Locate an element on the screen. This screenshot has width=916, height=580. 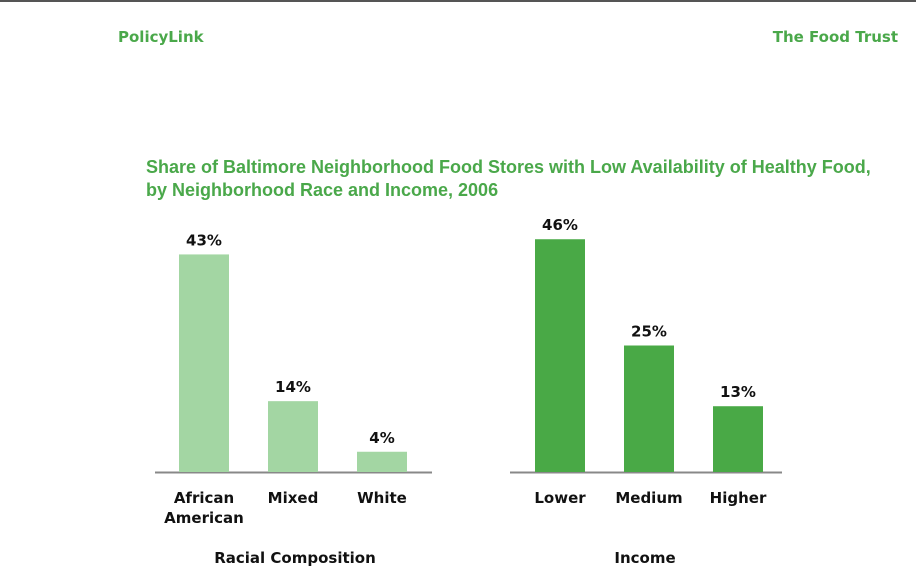
data-label: 14% is located at coordinates (293, 387).